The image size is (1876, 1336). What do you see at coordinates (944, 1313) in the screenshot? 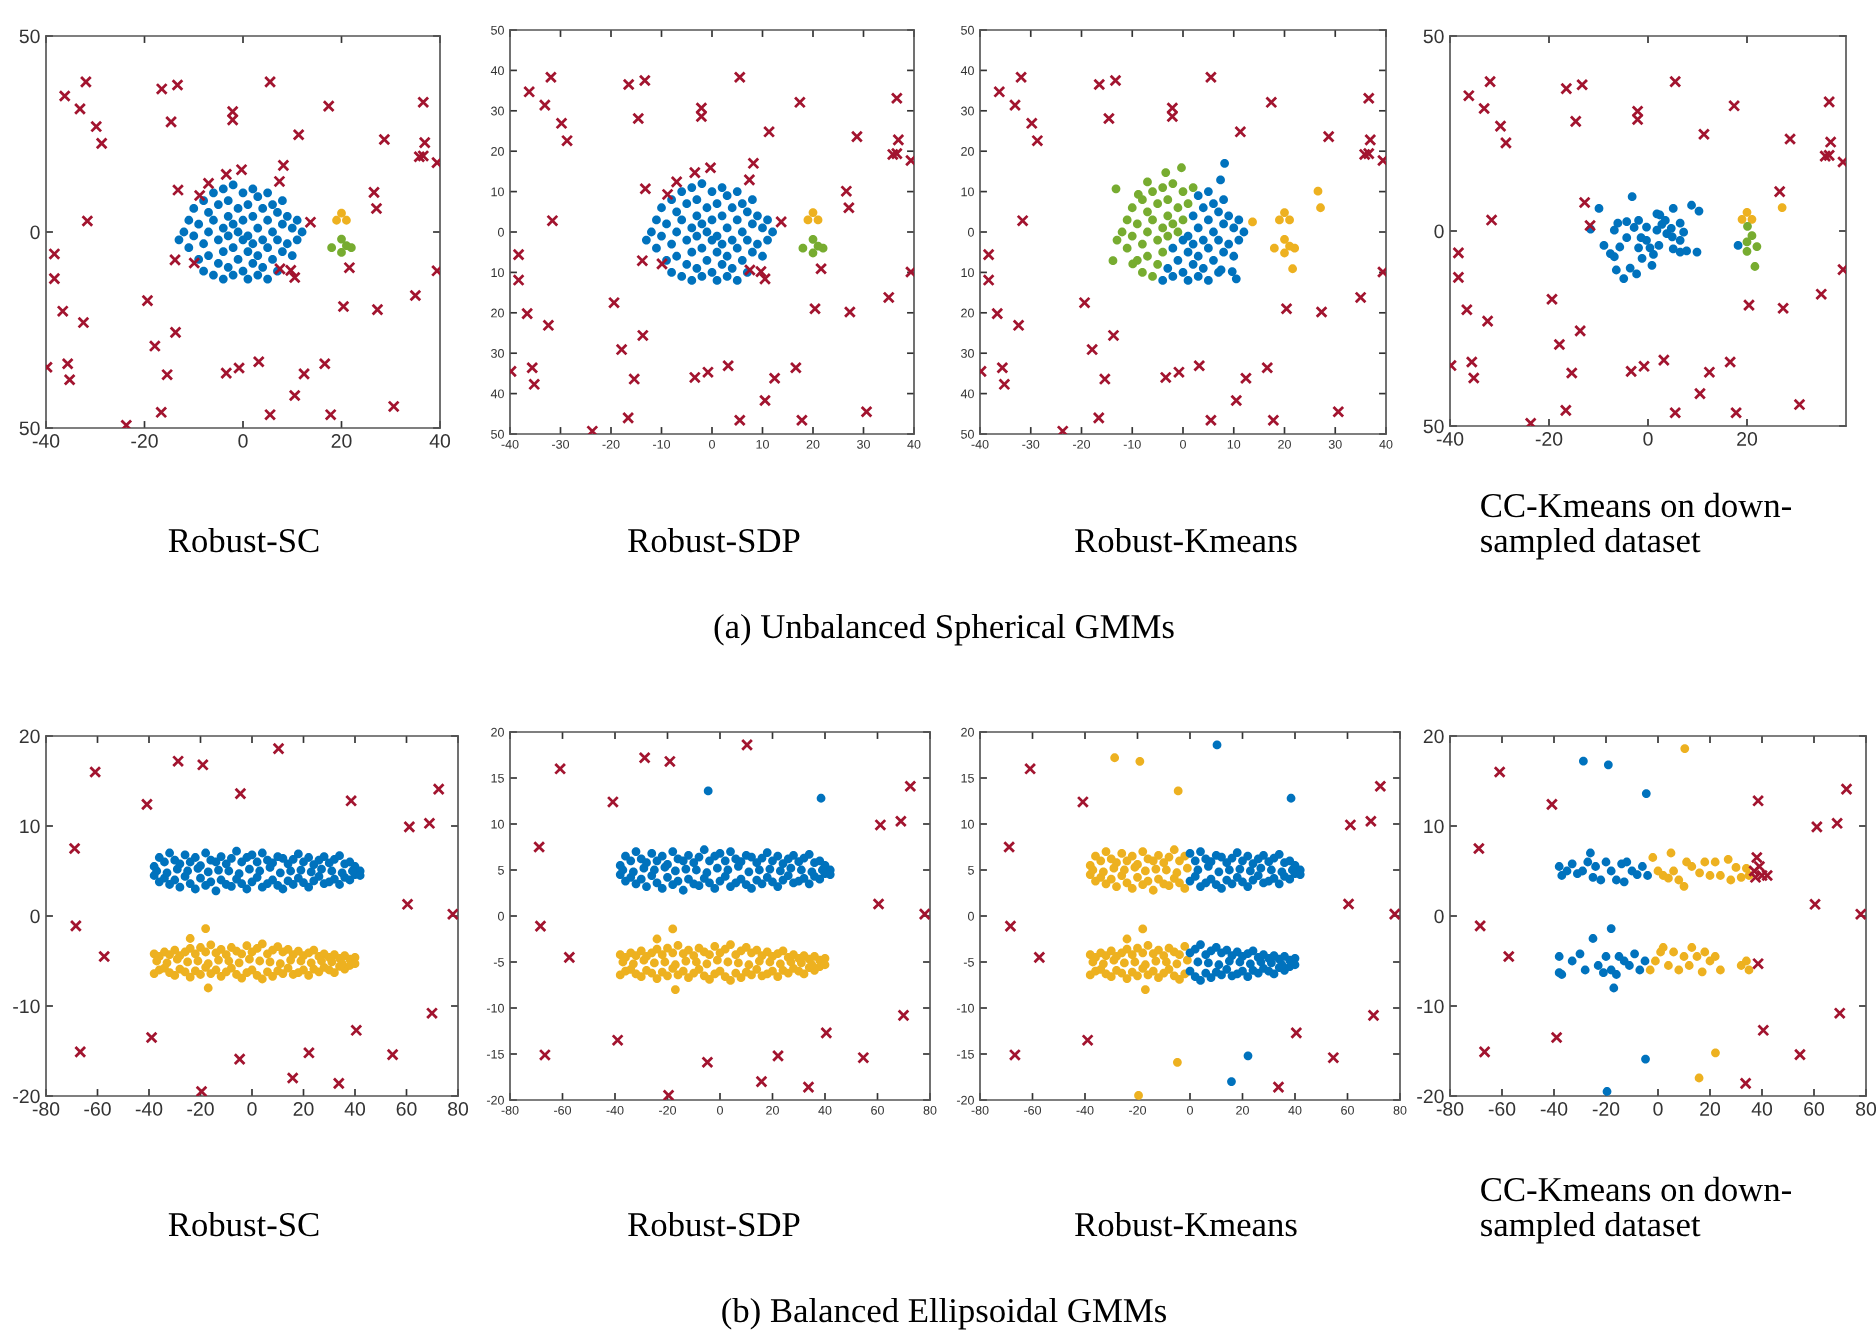
I see `text: (b) Balanced Ellipsoidal GMMs` at bounding box center [944, 1313].